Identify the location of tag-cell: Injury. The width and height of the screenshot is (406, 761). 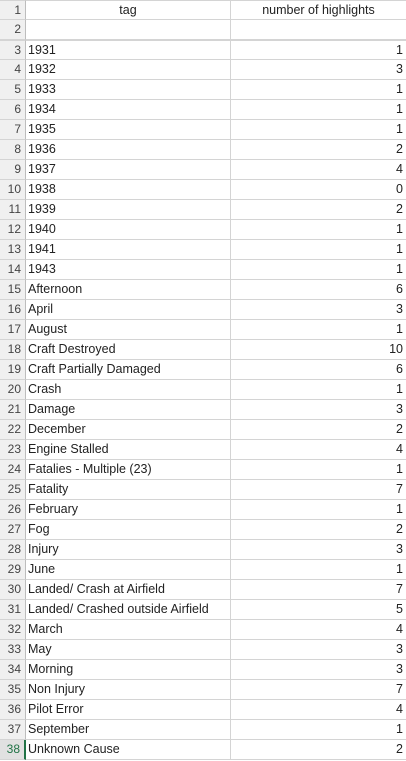
(128, 550).